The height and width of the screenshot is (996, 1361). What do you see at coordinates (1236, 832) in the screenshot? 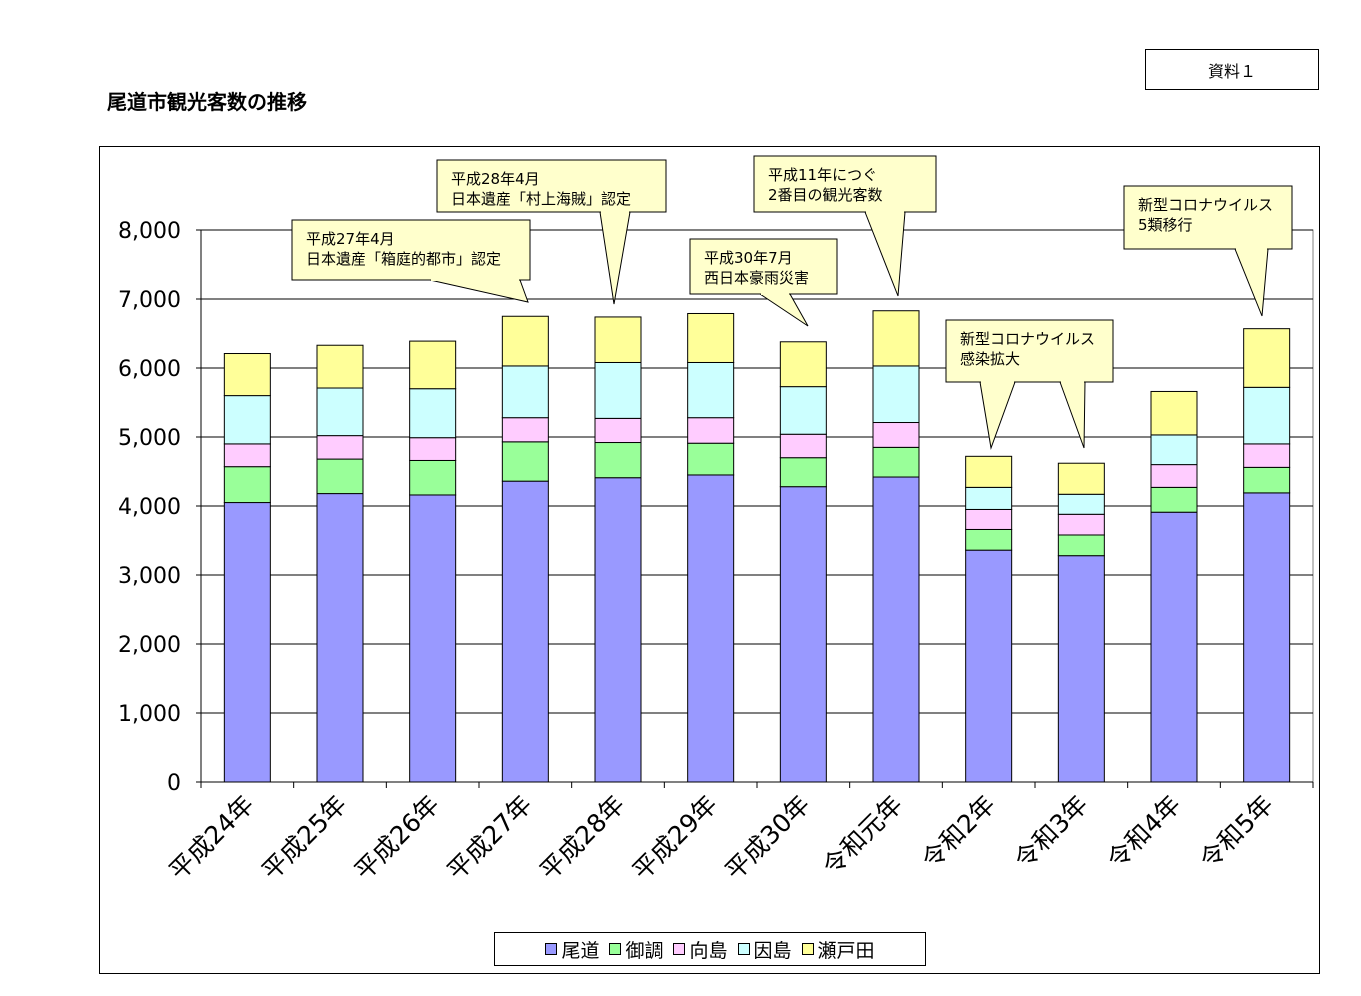
I see `x-tick-label: 令和5年` at bounding box center [1236, 832].